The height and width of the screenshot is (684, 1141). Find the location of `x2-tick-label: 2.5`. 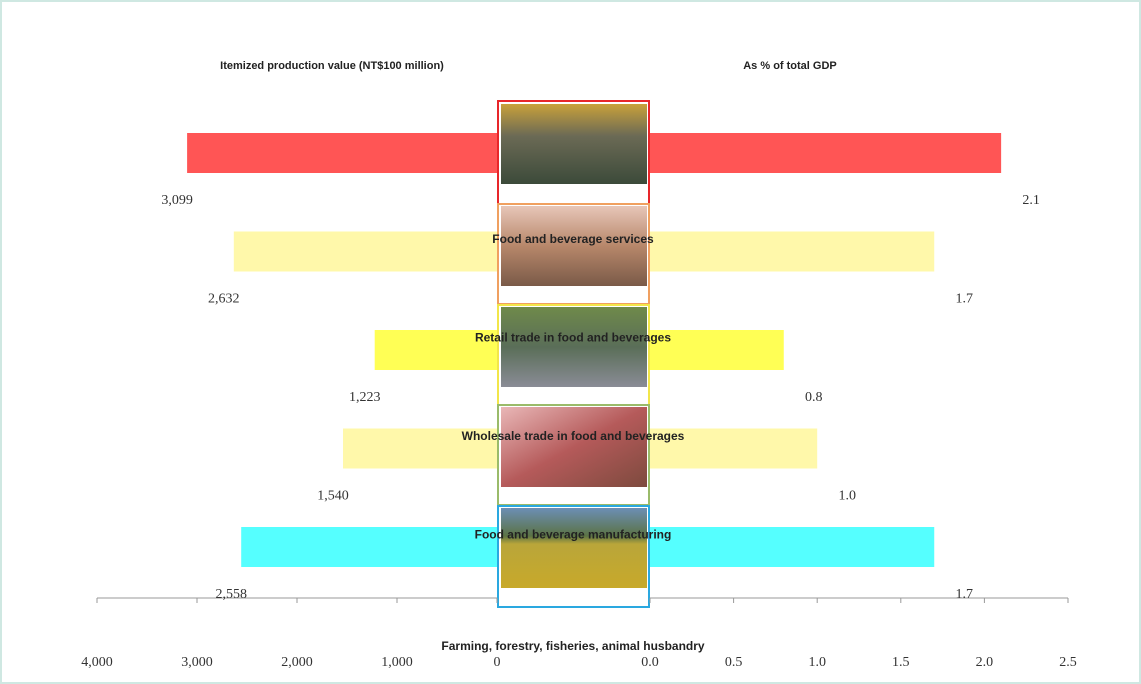

x2-tick-label: 2.5 is located at coordinates (1068, 662).